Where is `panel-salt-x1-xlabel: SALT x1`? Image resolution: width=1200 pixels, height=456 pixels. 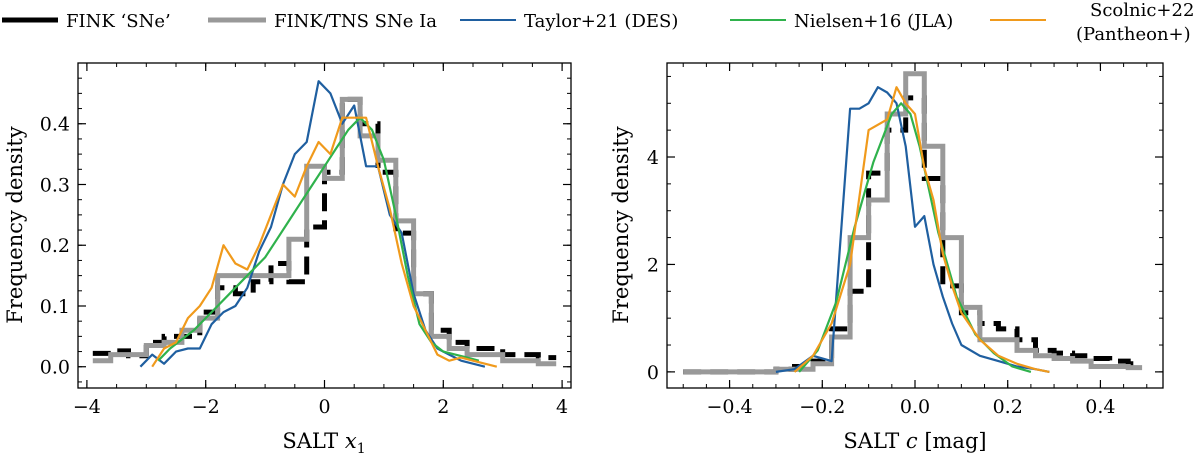
panel-salt-x1-xlabel: SALT x1 is located at coordinates (323, 442).